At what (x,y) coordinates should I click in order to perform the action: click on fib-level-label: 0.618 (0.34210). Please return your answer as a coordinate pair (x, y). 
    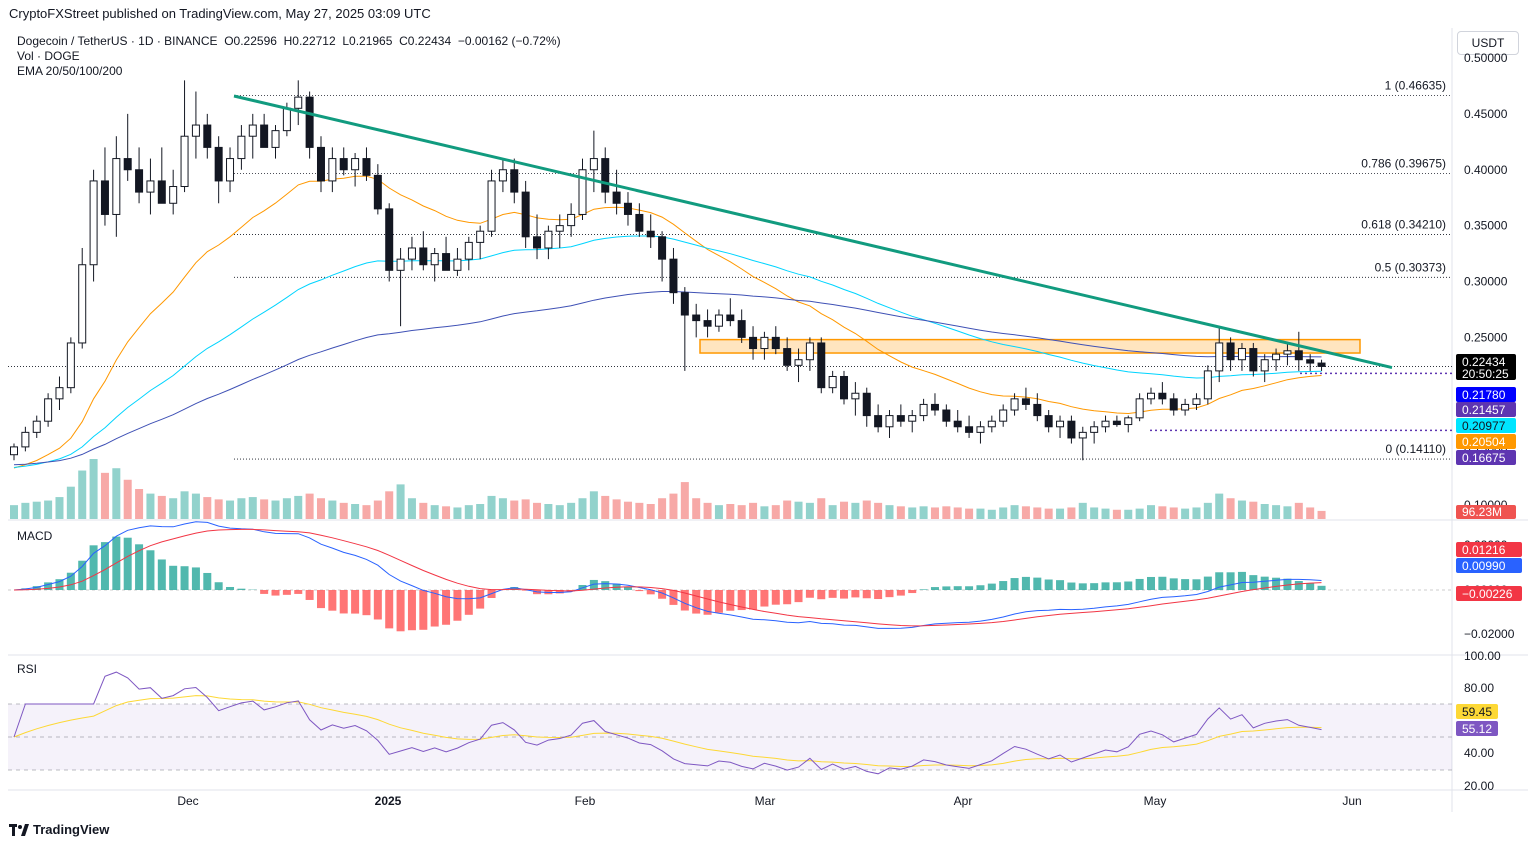
    Looking at the image, I should click on (1403, 224).